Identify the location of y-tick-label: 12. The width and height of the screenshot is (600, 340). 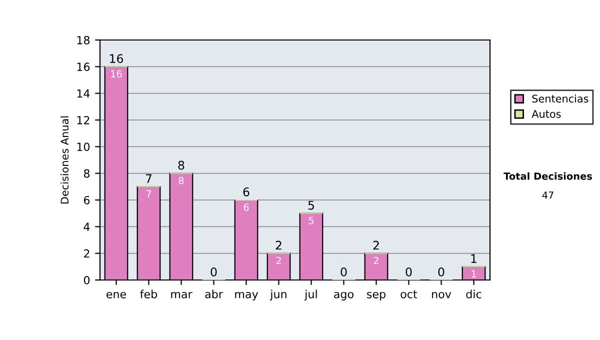
(83, 120).